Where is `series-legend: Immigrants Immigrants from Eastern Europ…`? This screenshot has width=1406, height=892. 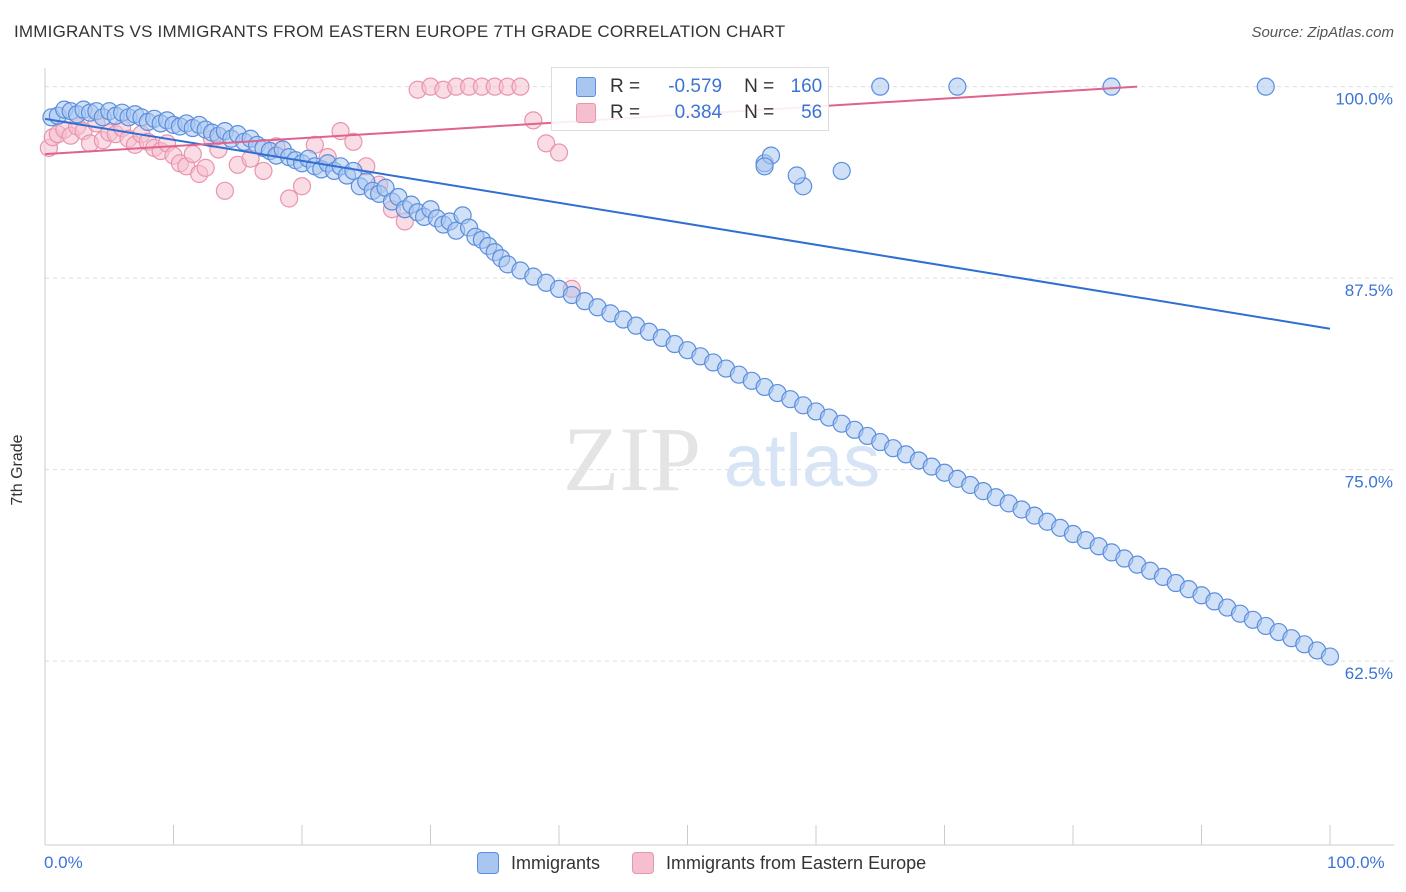 series-legend: Immigrants Immigrants from Eastern Europ… is located at coordinates (717, 863).